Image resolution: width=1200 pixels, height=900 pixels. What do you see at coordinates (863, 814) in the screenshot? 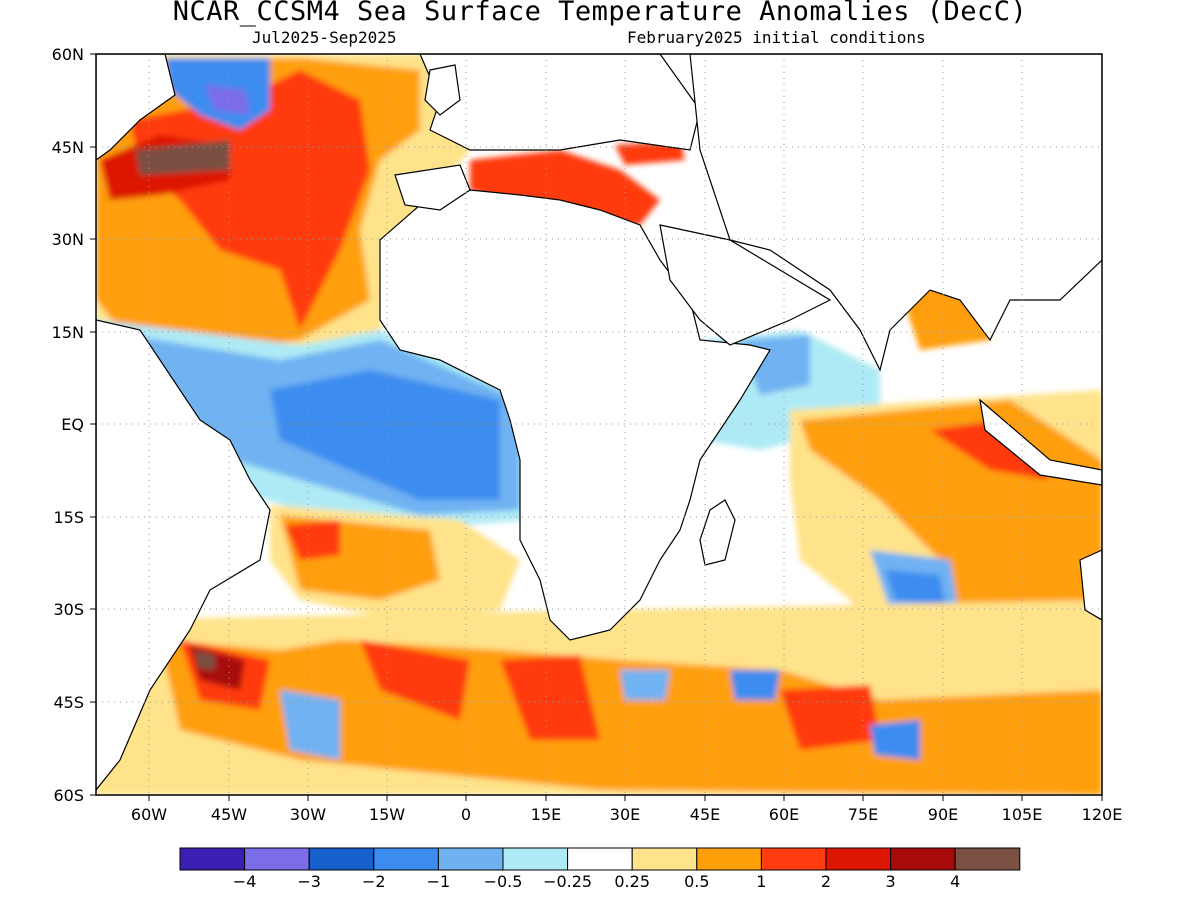
I see `lon-label: 75E` at bounding box center [863, 814].